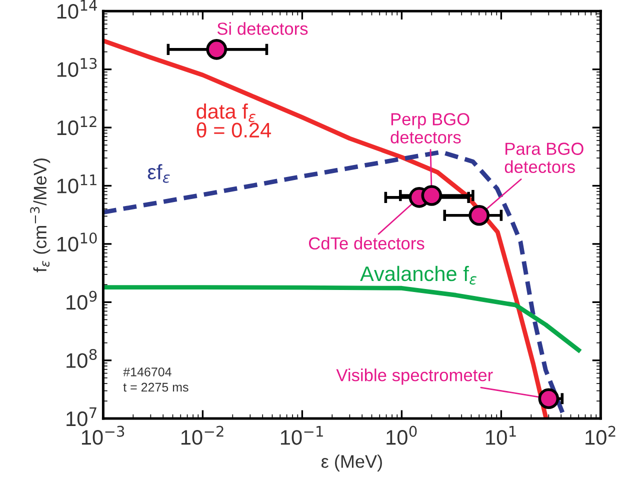 This screenshot has height=485, width=618. I want to click on x-tick-label: 10$^{−1}$, so click(301, 435).